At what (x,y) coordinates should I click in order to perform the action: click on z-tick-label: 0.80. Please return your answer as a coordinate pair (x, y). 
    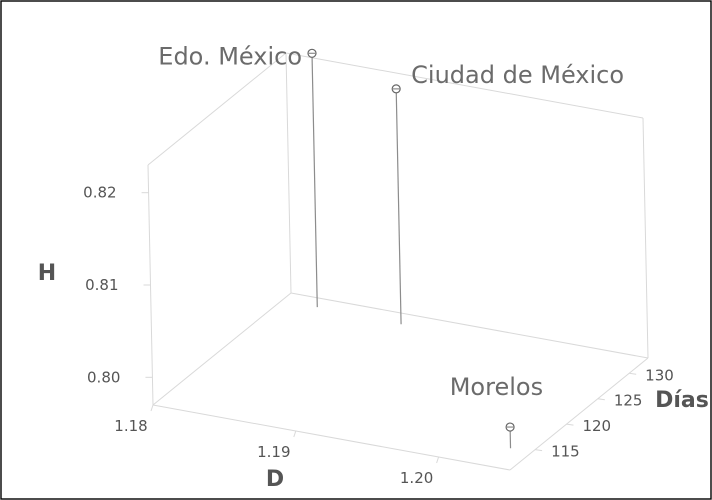
    Looking at the image, I should click on (103, 377).